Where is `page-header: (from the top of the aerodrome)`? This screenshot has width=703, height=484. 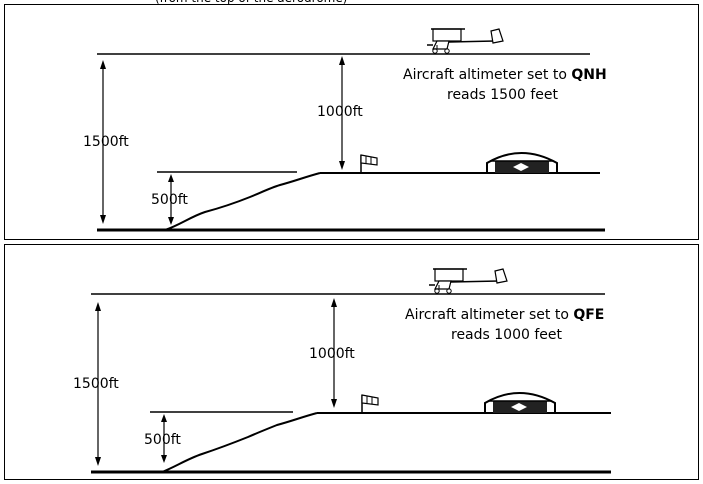
page-header: (from the top of the aerodrome) is located at coordinates (251, 2).